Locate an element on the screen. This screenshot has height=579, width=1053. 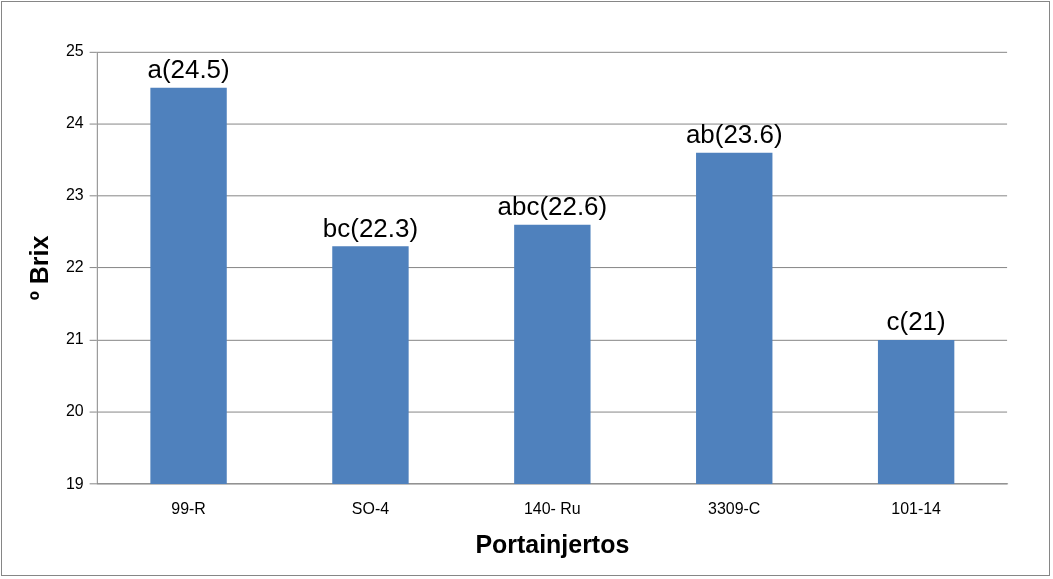
data-label: c(21) is located at coordinates (916, 321).